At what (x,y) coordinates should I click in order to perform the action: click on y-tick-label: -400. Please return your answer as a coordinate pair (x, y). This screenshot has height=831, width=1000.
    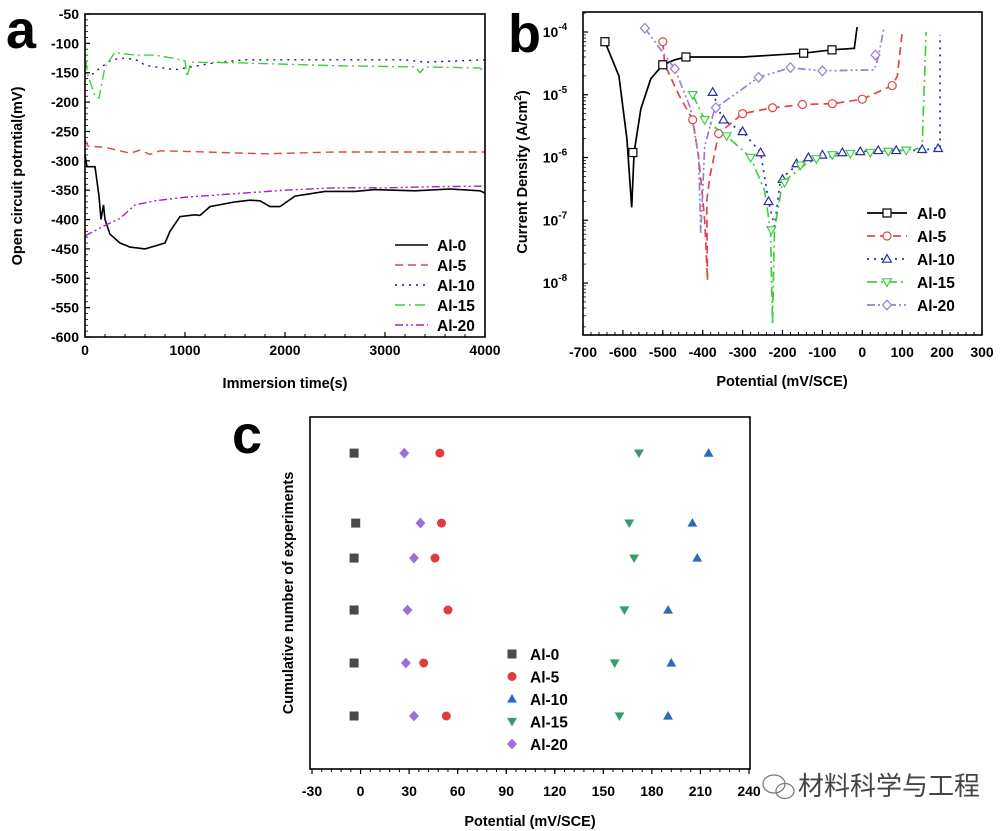
    Looking at the image, I should click on (65, 220).